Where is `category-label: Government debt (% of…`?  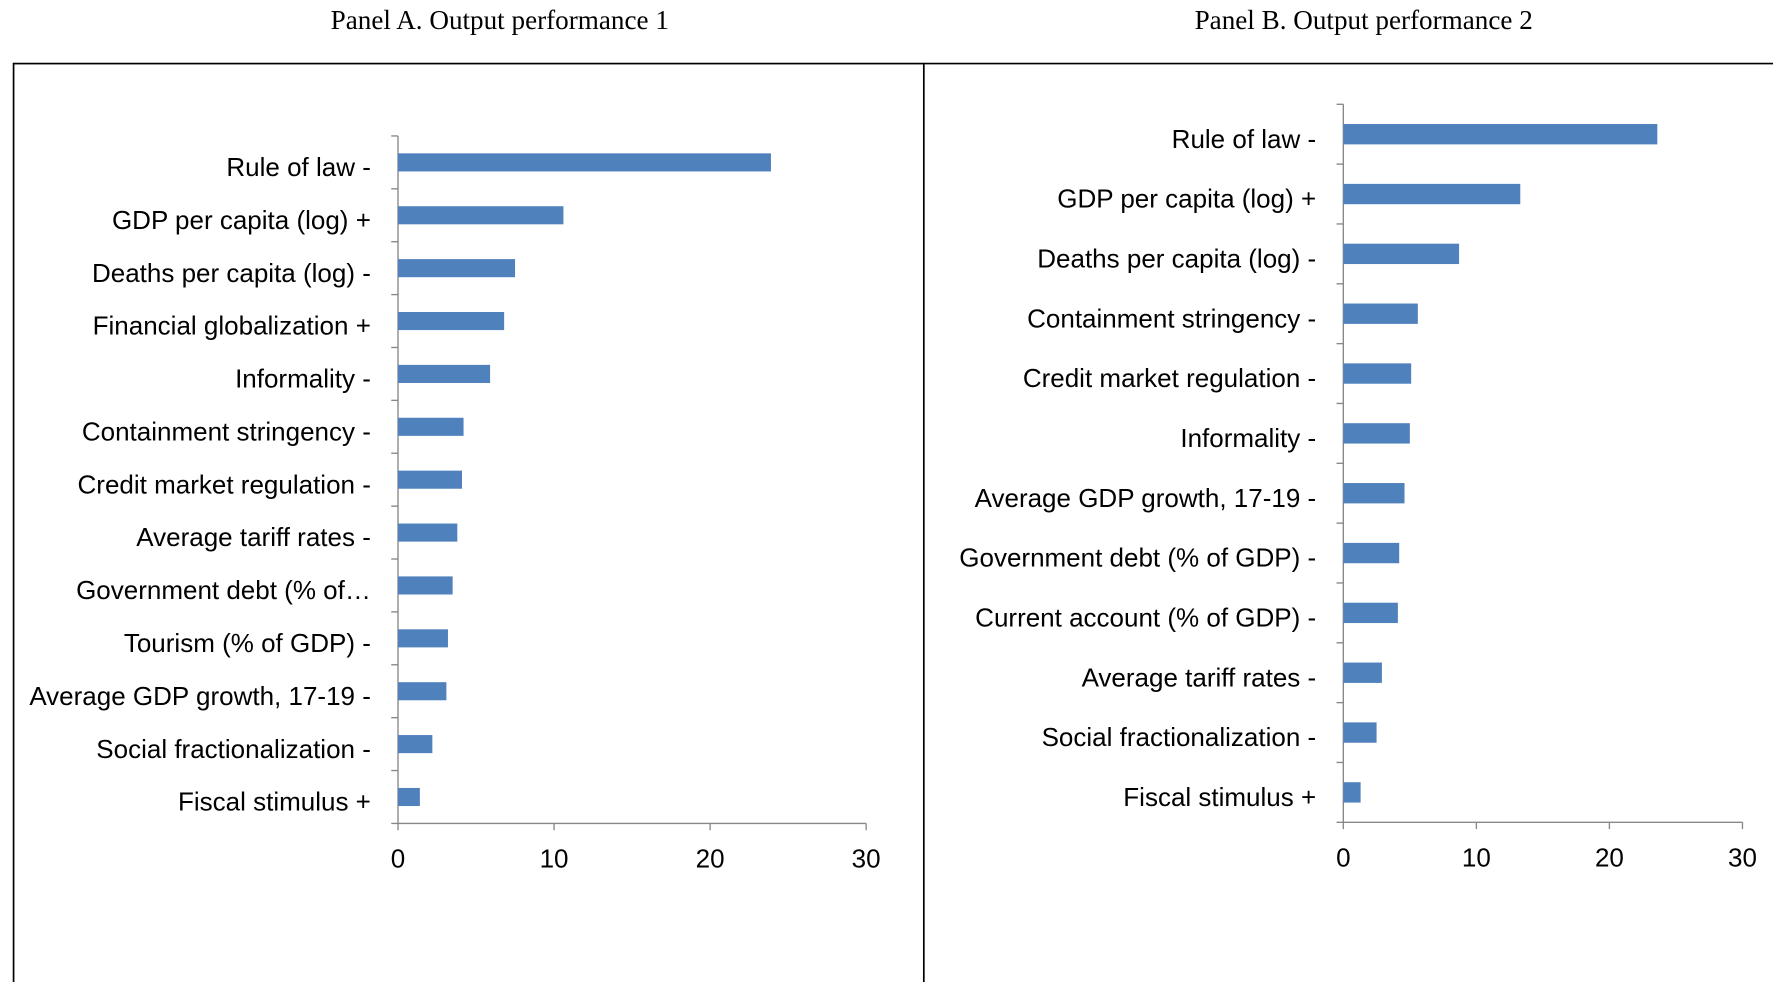
category-label: Government debt (% of… is located at coordinates (223, 590).